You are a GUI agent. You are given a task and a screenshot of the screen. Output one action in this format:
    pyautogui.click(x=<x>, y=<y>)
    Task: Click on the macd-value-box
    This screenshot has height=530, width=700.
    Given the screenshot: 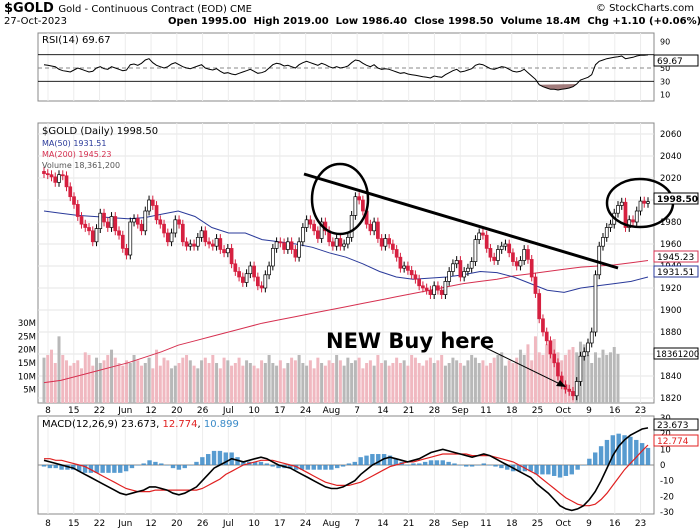 What is the action you would take?
    pyautogui.click(x=676, y=424)
    